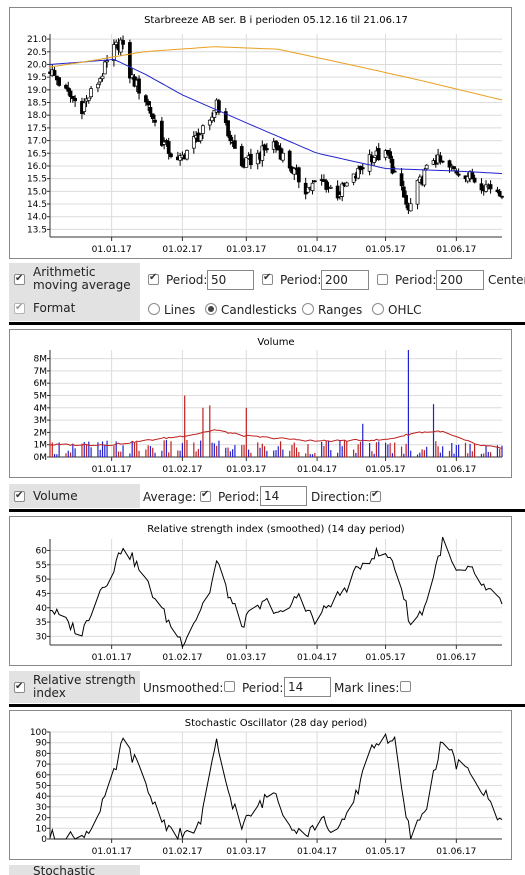 The height and width of the screenshot is (875, 525). Describe the element at coordinates (19, 495) in the screenshot. I see `volume-checkbox` at that location.